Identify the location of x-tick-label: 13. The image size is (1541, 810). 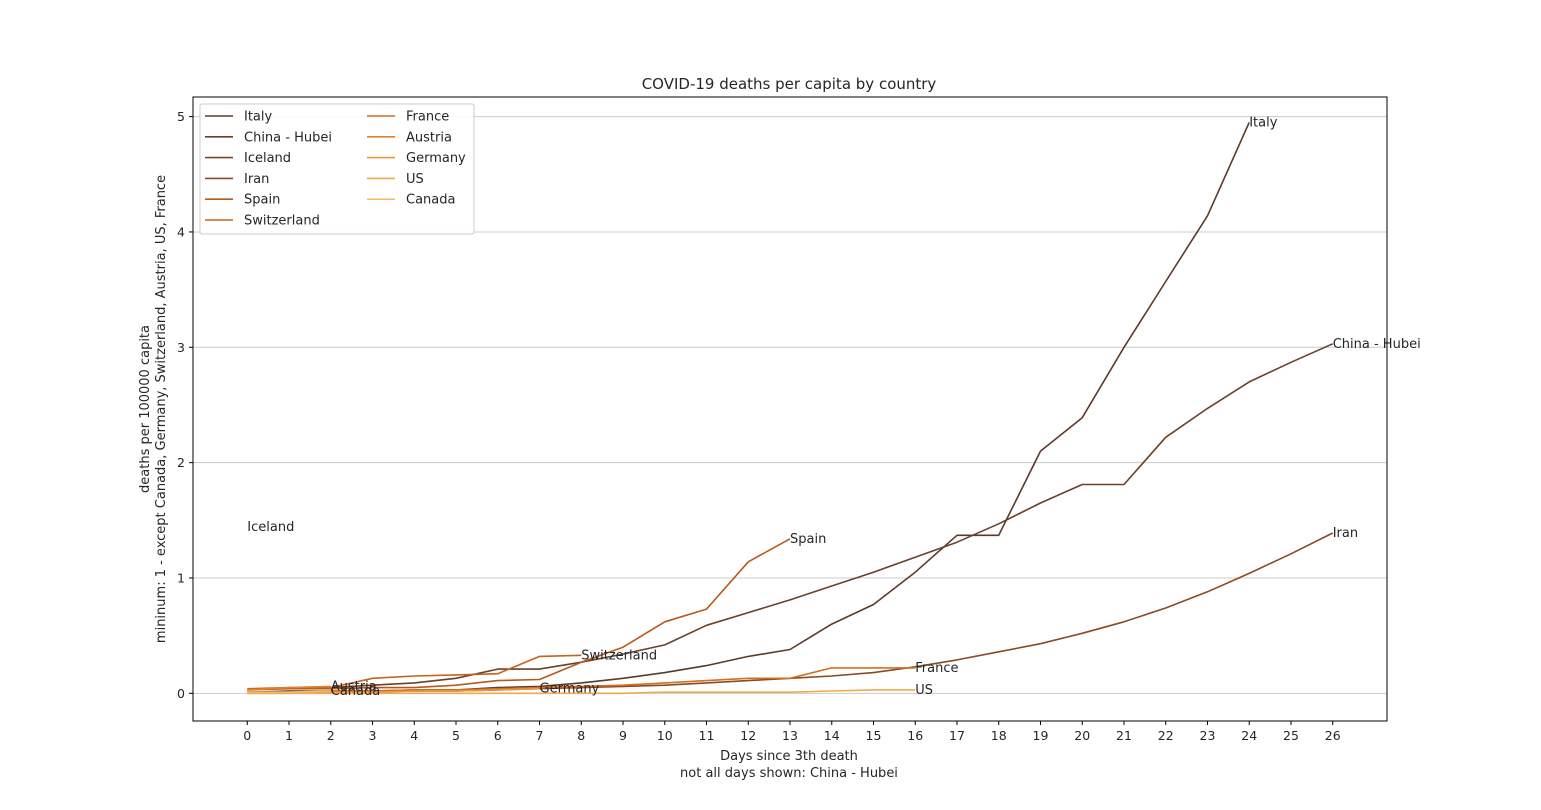
(790, 735).